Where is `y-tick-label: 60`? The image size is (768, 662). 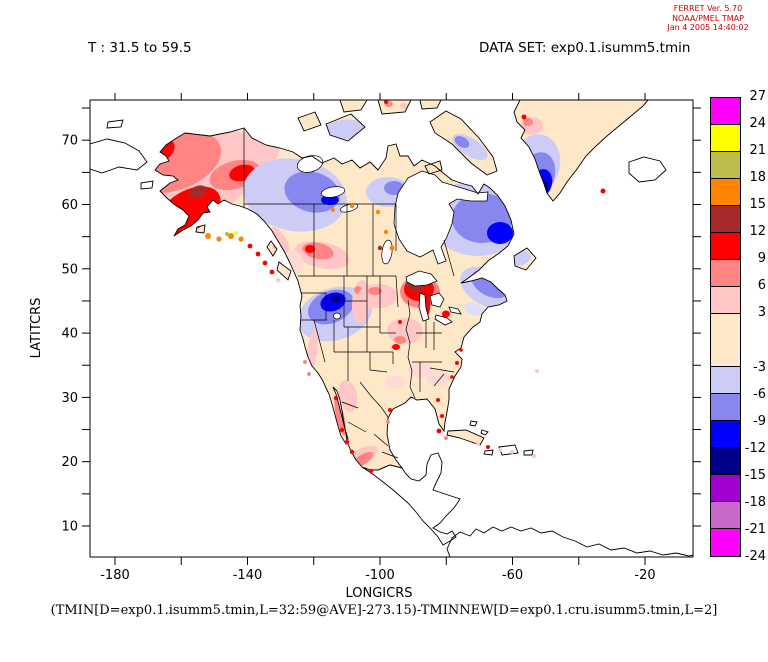
y-tick-label: 60 is located at coordinates (69, 205).